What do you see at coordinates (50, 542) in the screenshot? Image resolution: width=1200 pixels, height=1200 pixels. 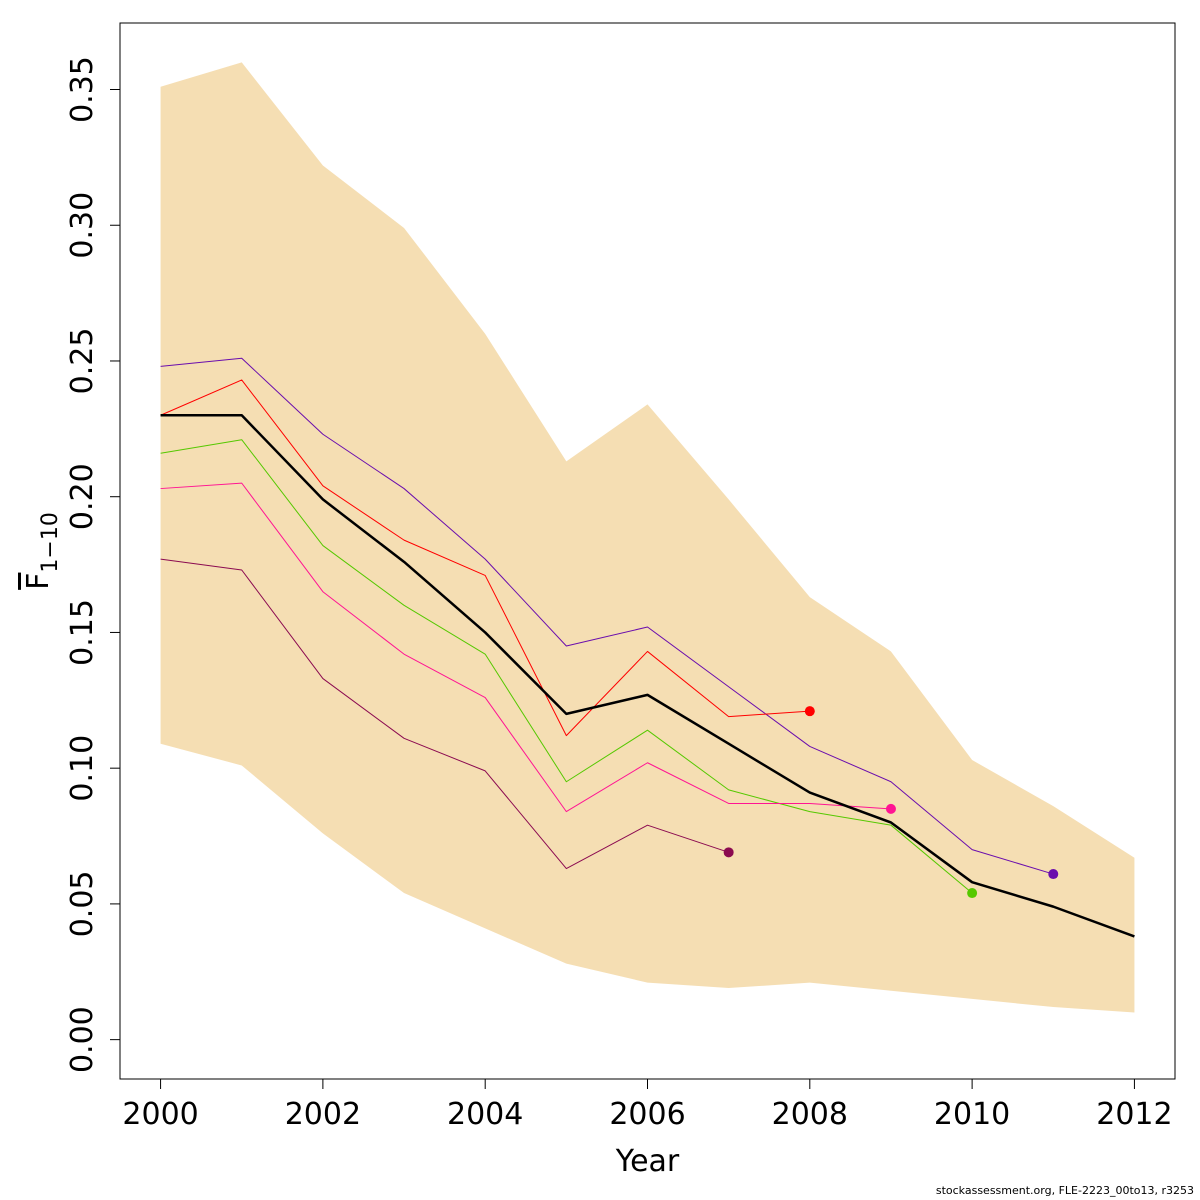 I see `y-axis-title-subscript: 1−10` at bounding box center [50, 542].